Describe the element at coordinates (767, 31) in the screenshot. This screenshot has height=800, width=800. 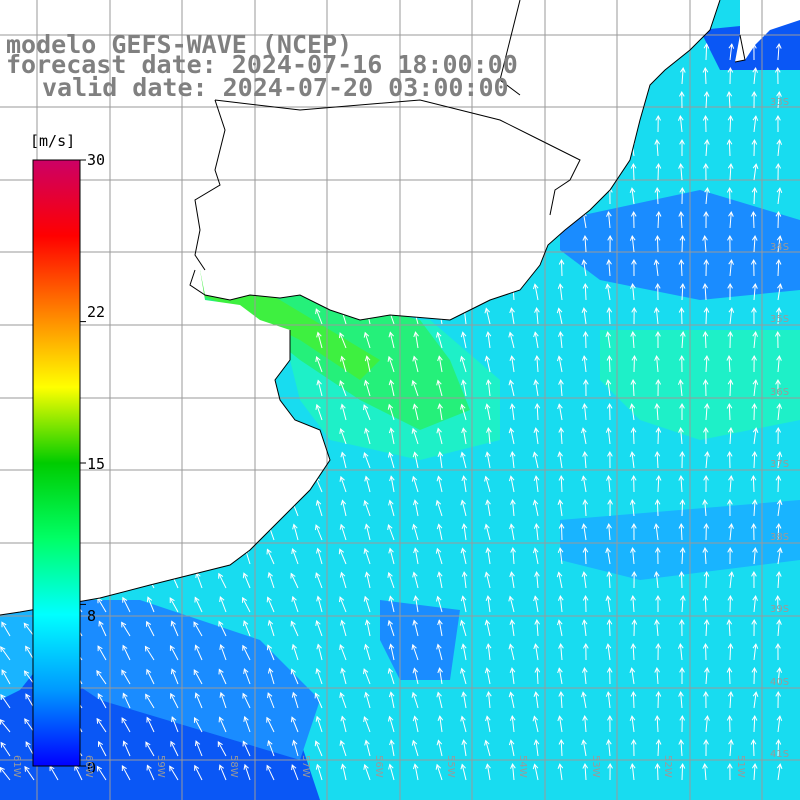
I see `land-northeast` at that location.